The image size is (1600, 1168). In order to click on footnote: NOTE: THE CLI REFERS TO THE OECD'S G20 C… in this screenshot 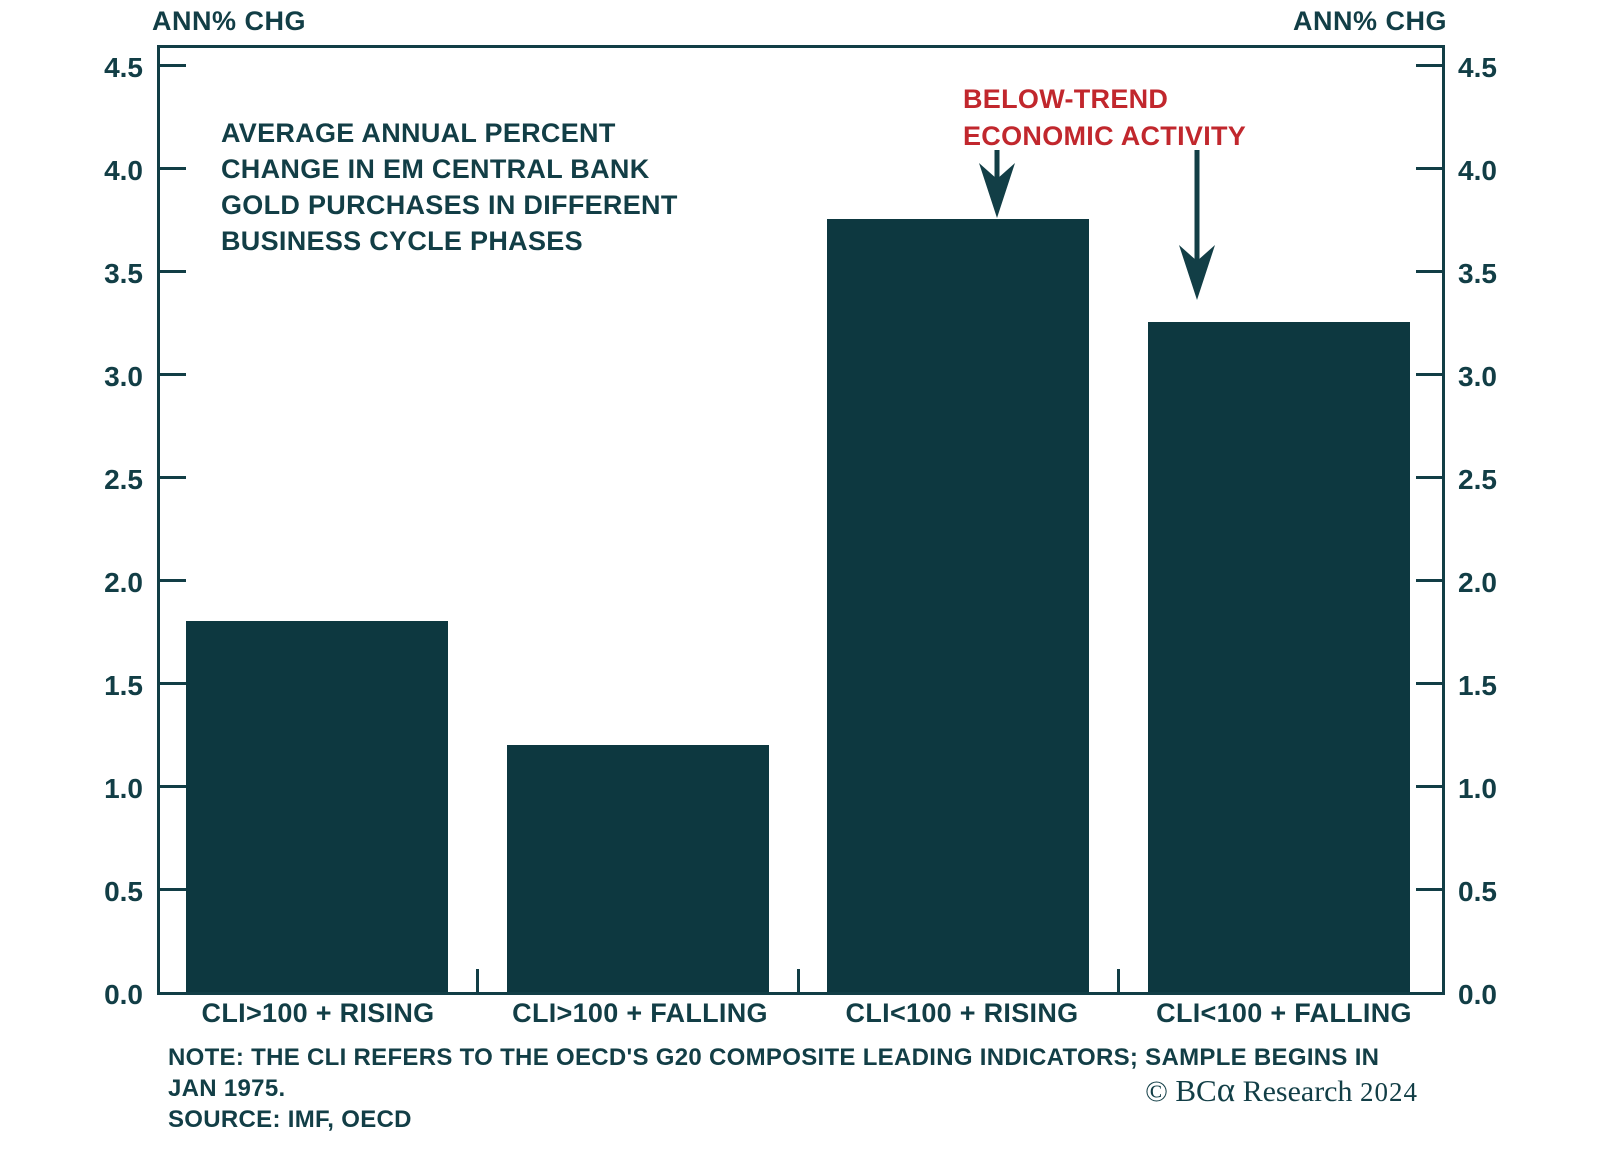, I will do `click(773, 1088)`.